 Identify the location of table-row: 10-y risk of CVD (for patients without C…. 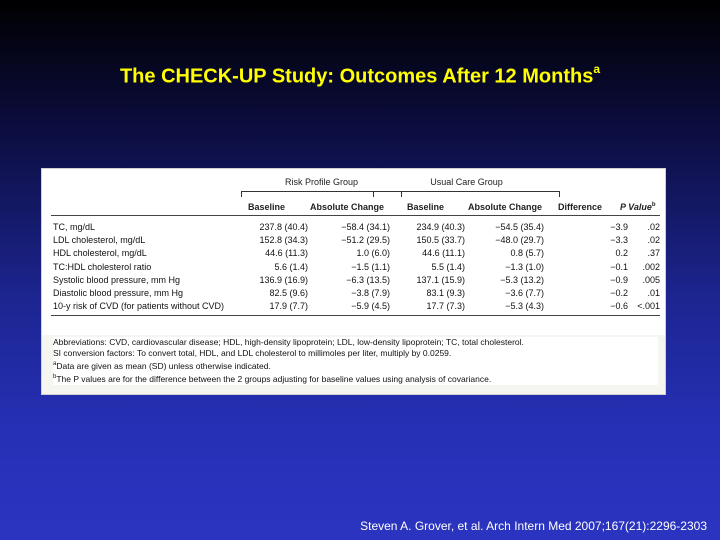
(353, 306).